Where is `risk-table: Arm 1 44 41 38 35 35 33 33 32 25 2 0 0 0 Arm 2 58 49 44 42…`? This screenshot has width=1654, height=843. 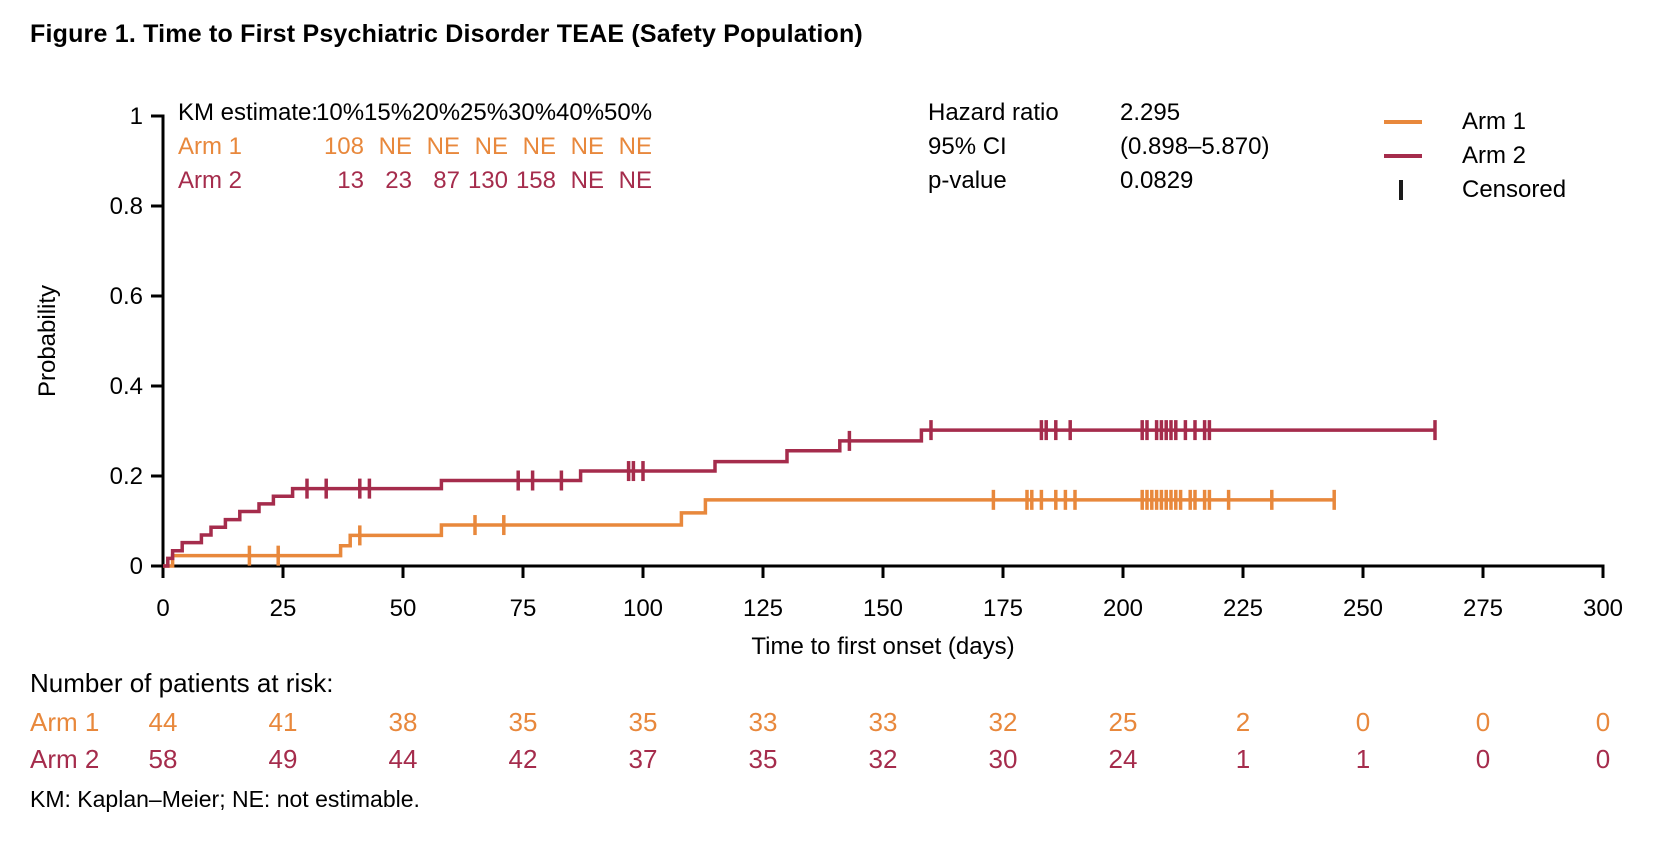 risk-table: Arm 1 44 41 38 35 35 33 33 32 25 2 0 0 0 Arm 2 58 49 44 42… is located at coordinates (827, 741).